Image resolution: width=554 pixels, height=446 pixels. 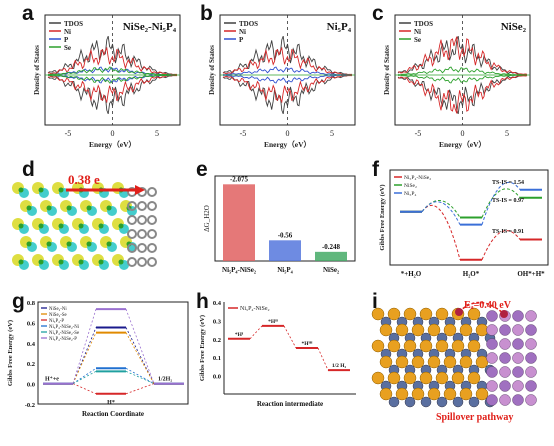 I want to click on panel-letter-h: h, so click(x=202, y=301).